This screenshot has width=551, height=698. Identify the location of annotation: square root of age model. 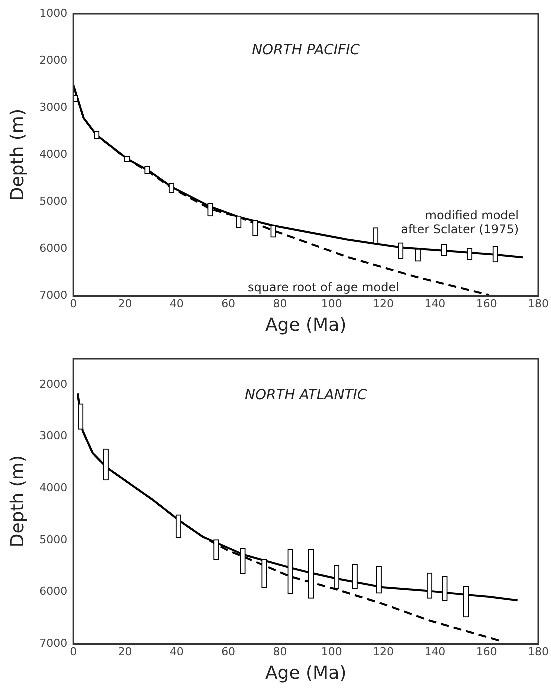
(324, 287).